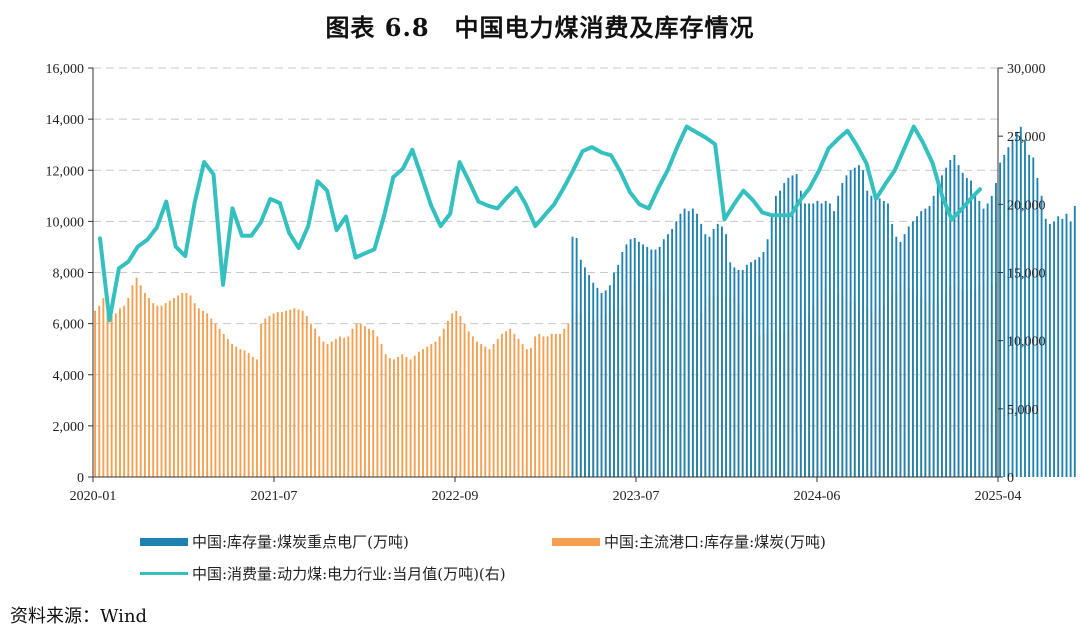 The height and width of the screenshot is (635, 1080). Describe the element at coordinates (349, 574) in the screenshot. I see `legend-label: 中国:消费量:动力煤:电力行业:当月值(万吨)(右)` at that location.